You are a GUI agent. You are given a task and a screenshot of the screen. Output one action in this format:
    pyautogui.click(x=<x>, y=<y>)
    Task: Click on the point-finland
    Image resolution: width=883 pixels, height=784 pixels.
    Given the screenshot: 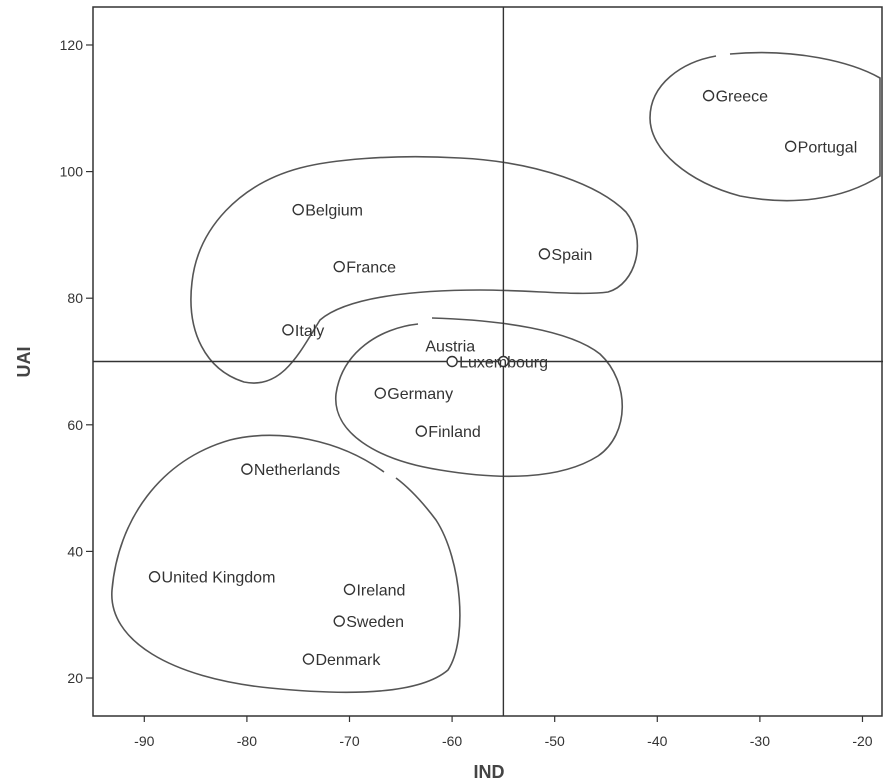 What is the action you would take?
    pyautogui.click(x=421, y=431)
    